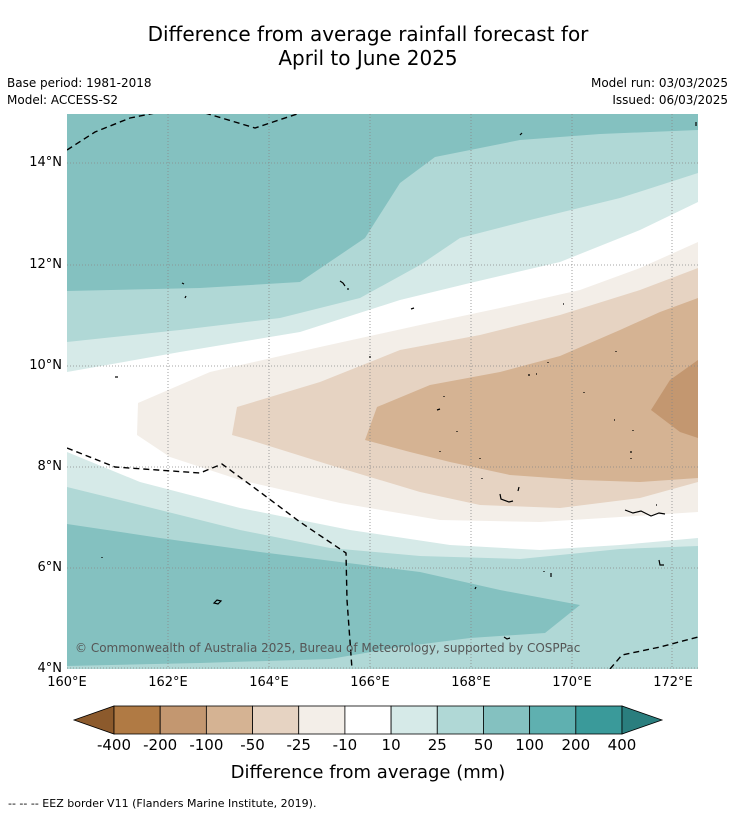 The image size is (736, 816). Describe the element at coordinates (252, 745) in the screenshot. I see `colorbar-tick-label: -50` at that location.